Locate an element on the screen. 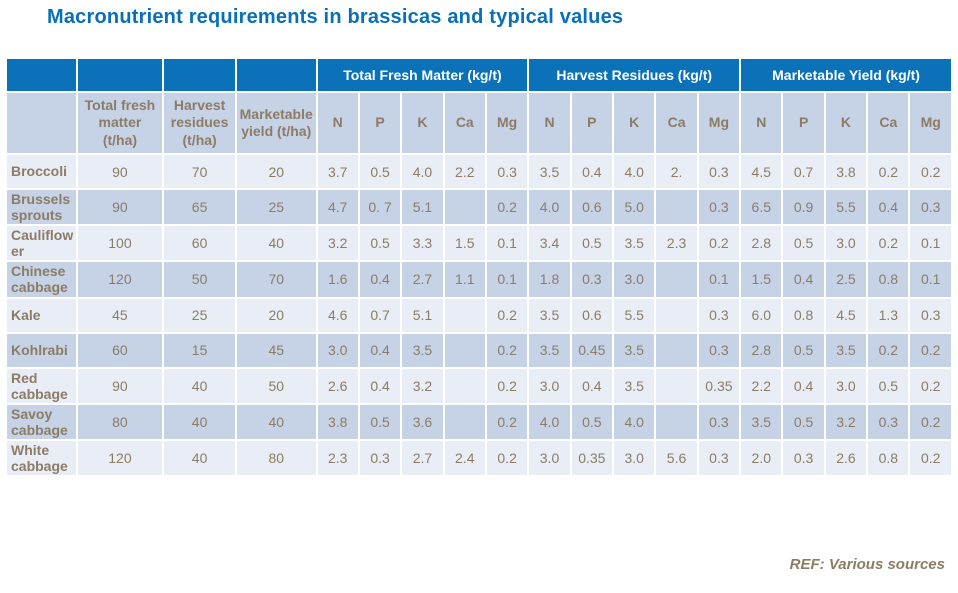 The height and width of the screenshot is (593, 958). row-label: White cabbage is located at coordinates (41, 458).